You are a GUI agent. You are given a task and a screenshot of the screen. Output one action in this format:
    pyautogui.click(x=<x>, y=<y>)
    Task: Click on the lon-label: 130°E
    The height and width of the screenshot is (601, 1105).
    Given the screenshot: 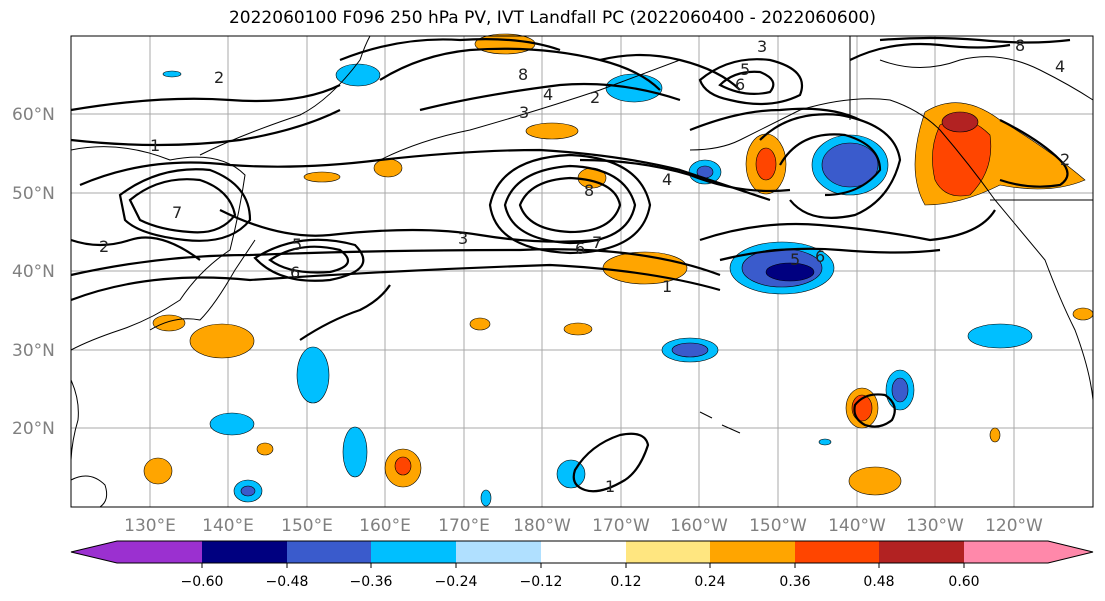 What is the action you would take?
    pyautogui.click(x=150, y=526)
    